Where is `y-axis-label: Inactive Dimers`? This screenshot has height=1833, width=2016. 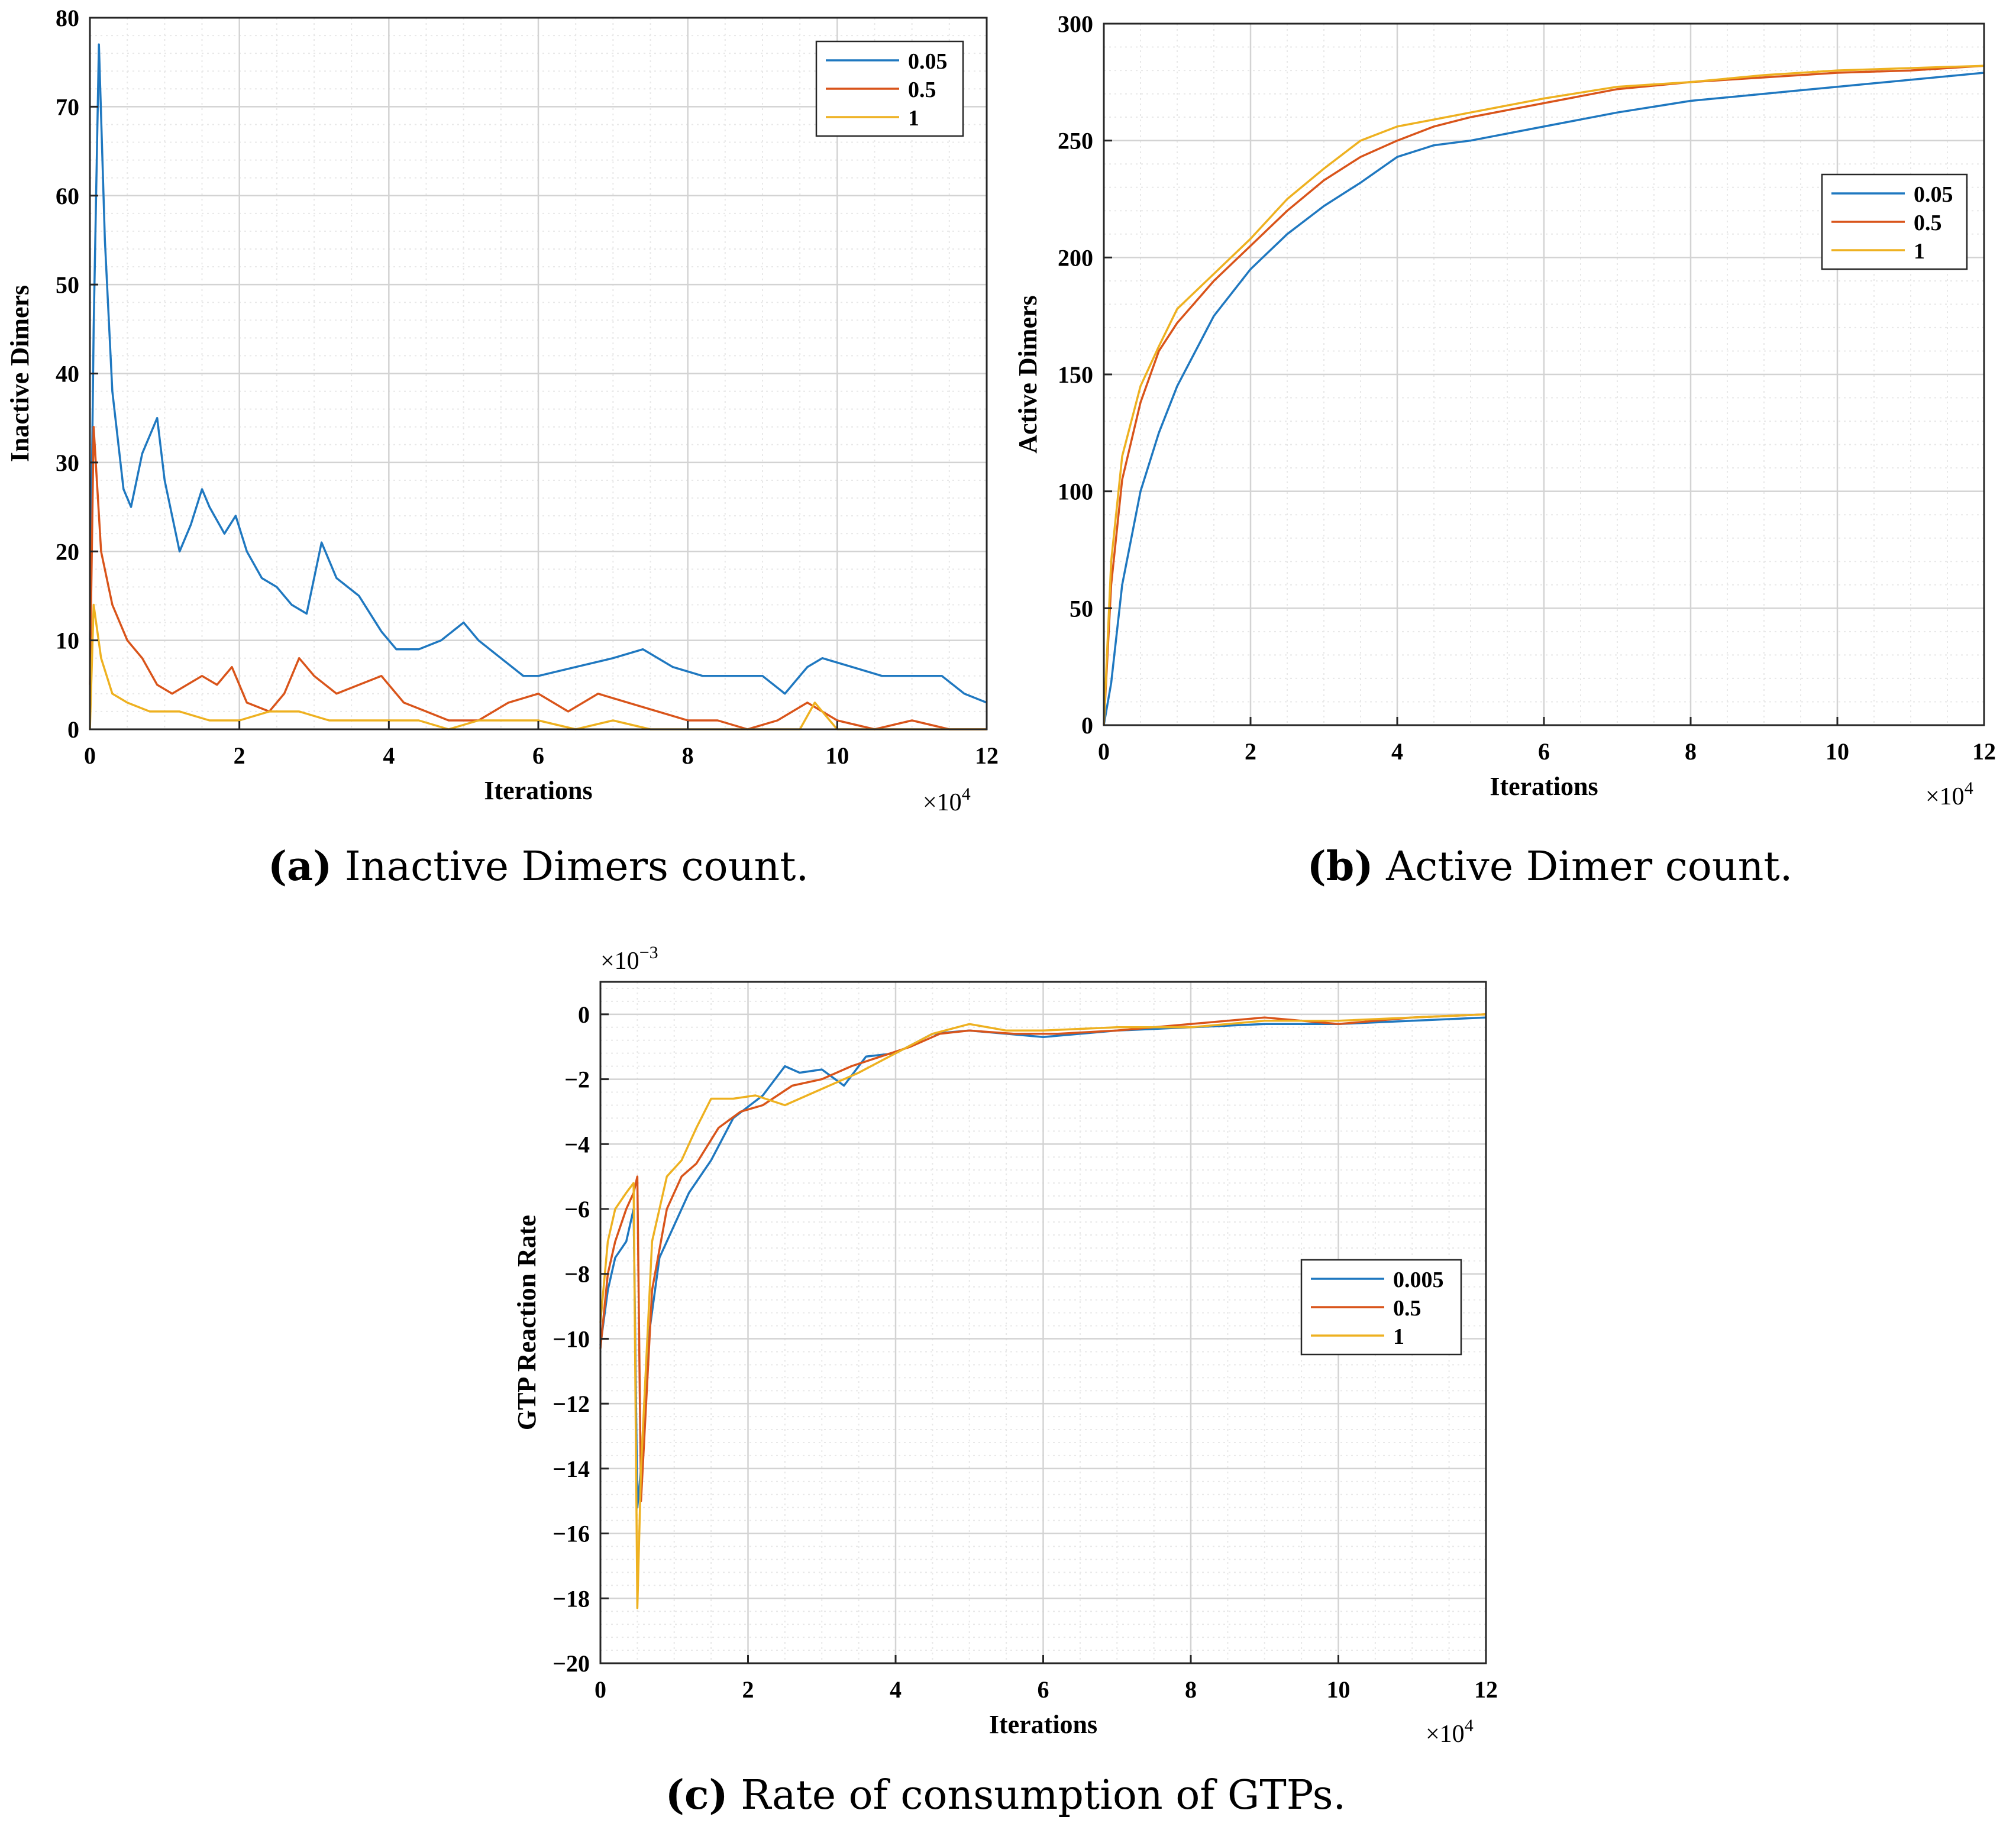
y-axis-label: Inactive Dimers is located at coordinates (19, 373).